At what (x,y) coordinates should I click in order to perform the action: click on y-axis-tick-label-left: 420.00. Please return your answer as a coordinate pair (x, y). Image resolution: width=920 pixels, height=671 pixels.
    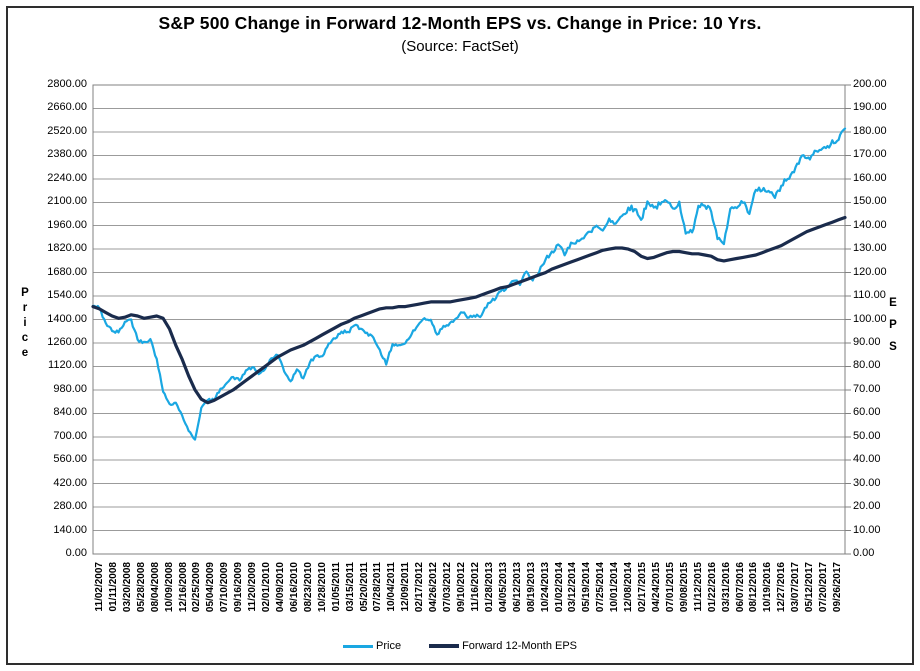
    Looking at the image, I should click on (70, 482).